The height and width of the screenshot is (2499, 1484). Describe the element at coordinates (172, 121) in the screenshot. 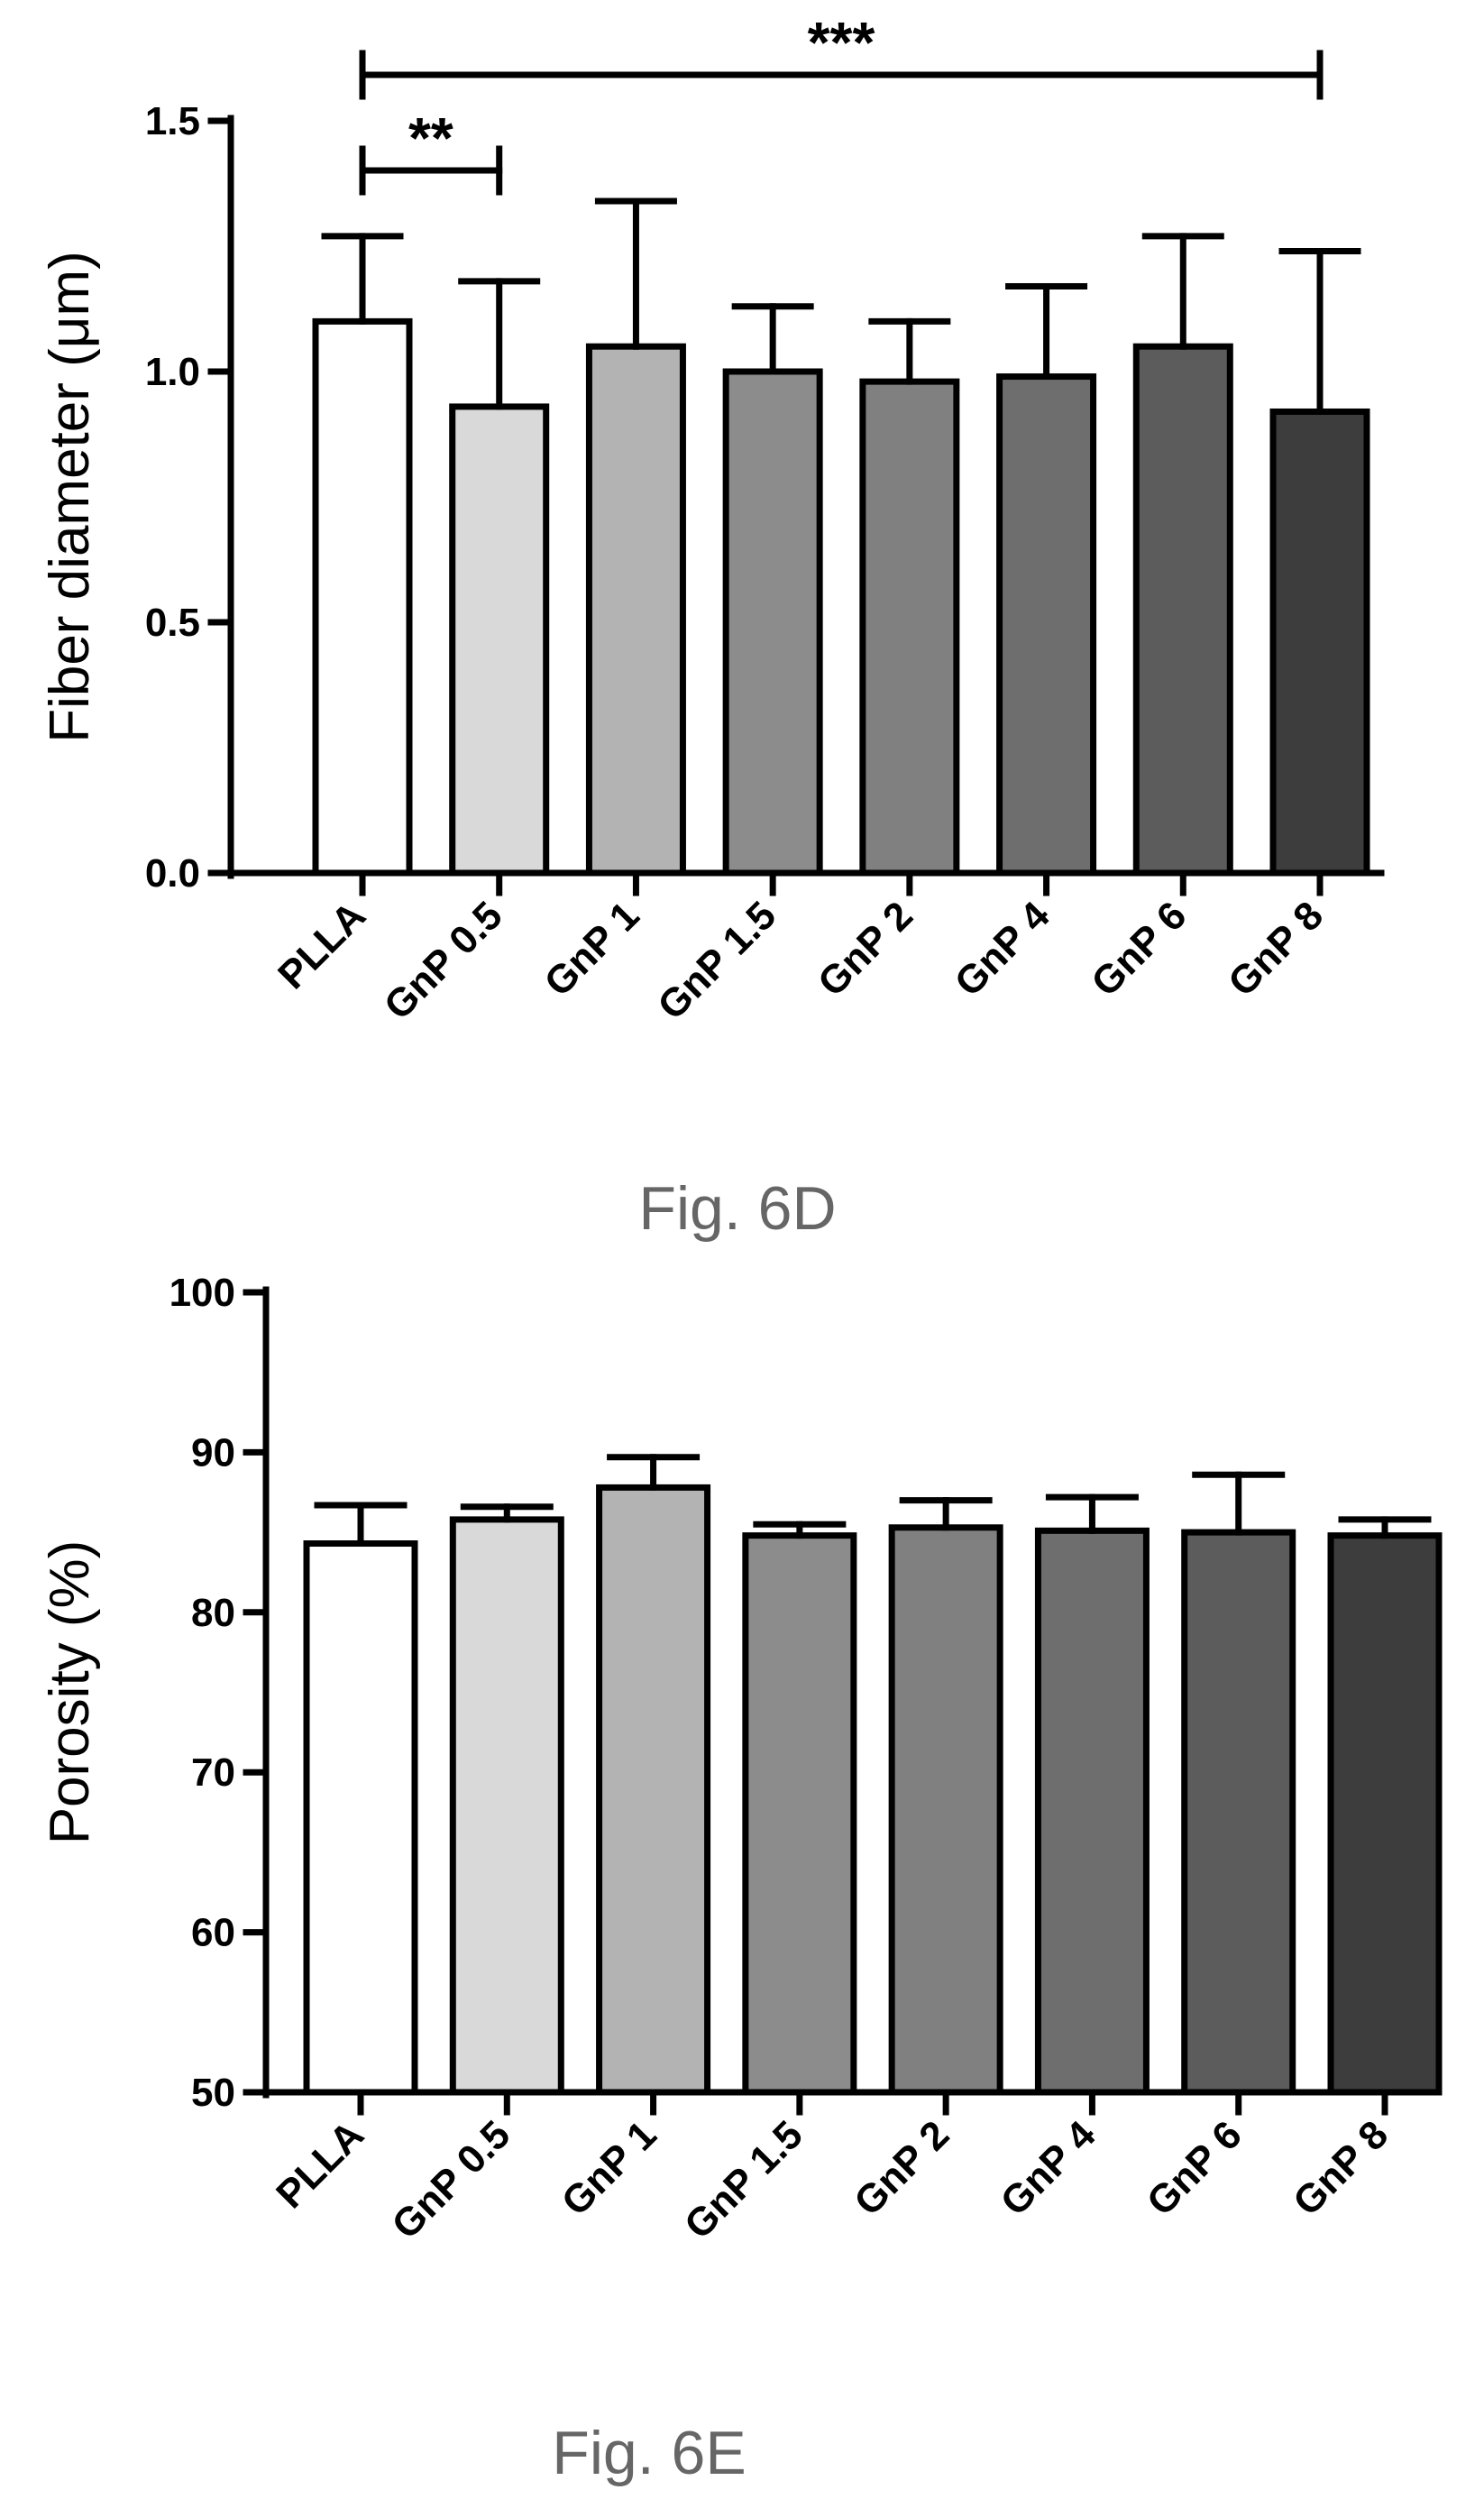

I see `y-tick-label: 1.5` at that location.